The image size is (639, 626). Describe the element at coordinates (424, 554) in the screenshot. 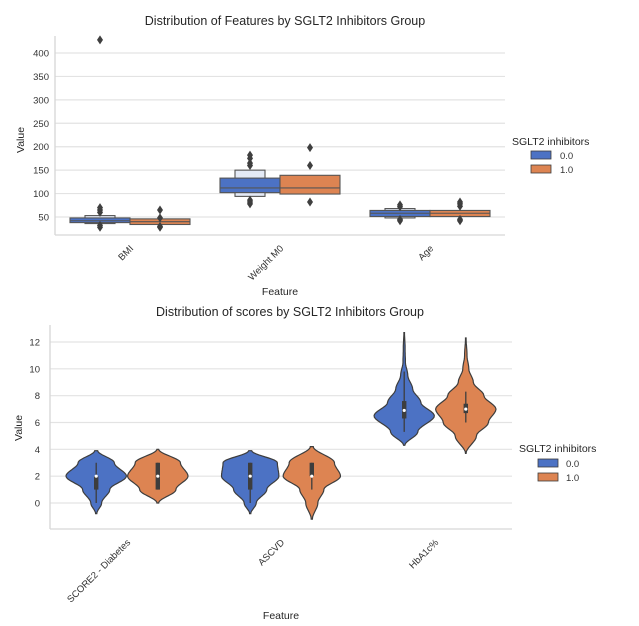

I see `bottom-x-tick-label: HbA1c%` at that location.